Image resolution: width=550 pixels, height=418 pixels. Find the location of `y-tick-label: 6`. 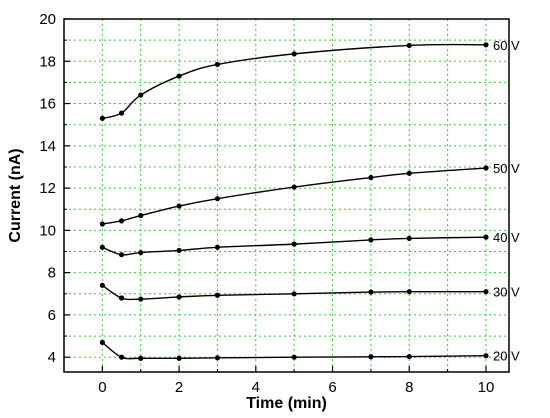

y-tick-label: 6 is located at coordinates (52, 315).